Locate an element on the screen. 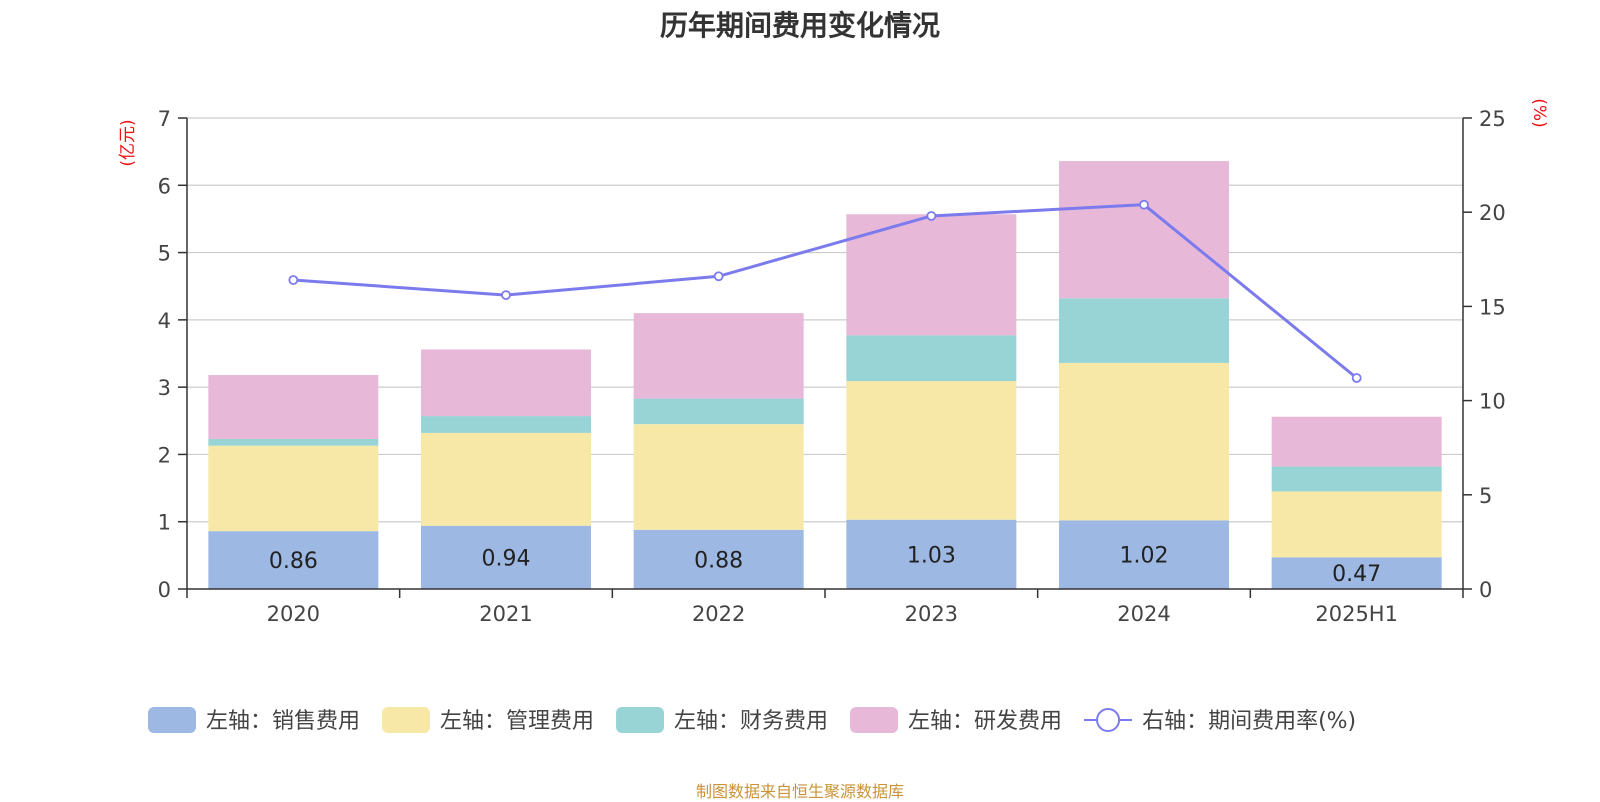 Image resolution: width=1600 pixels, height=802 pixels. legend-label: 右轴：期间费用率(%) is located at coordinates (1249, 721).